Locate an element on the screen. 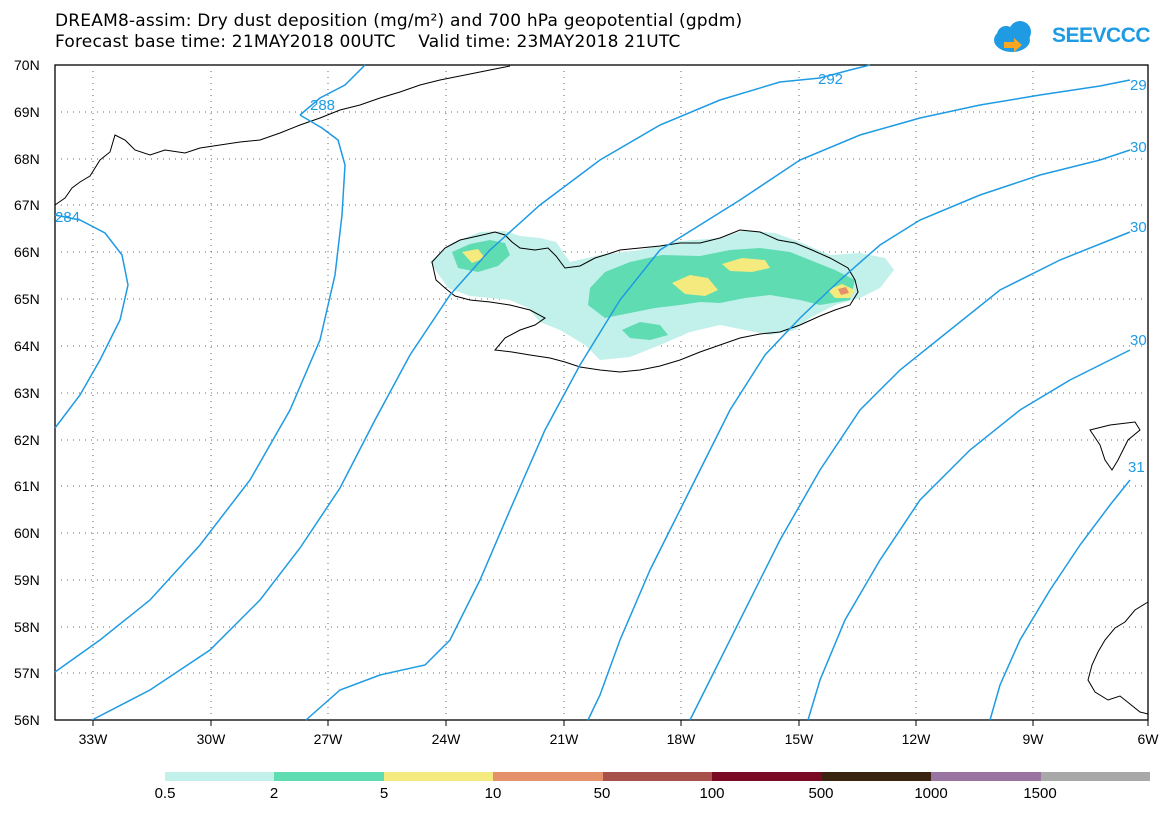 This screenshot has height=815, width=1175. lat-label: 67N is located at coordinates (27, 205).